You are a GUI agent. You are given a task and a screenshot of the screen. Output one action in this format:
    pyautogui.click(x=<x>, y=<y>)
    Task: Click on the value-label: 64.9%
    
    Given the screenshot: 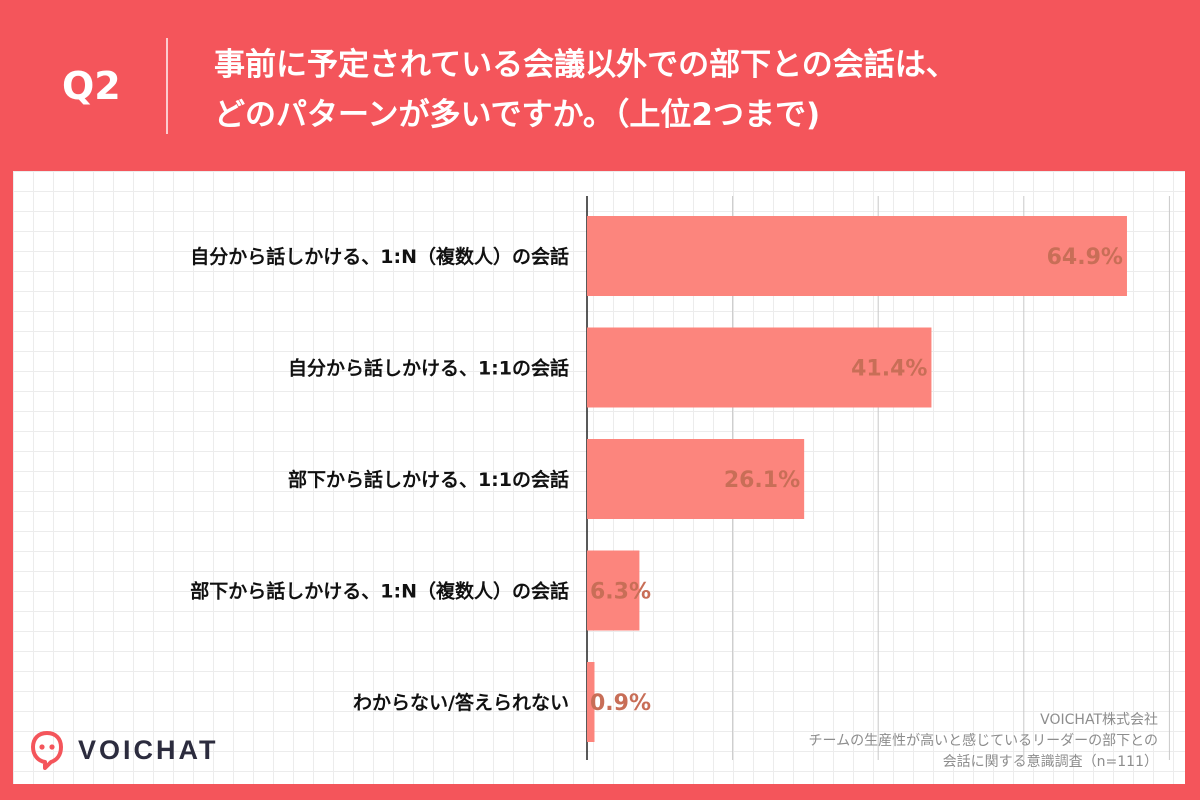 What is the action you would take?
    pyautogui.click(x=1085, y=257)
    